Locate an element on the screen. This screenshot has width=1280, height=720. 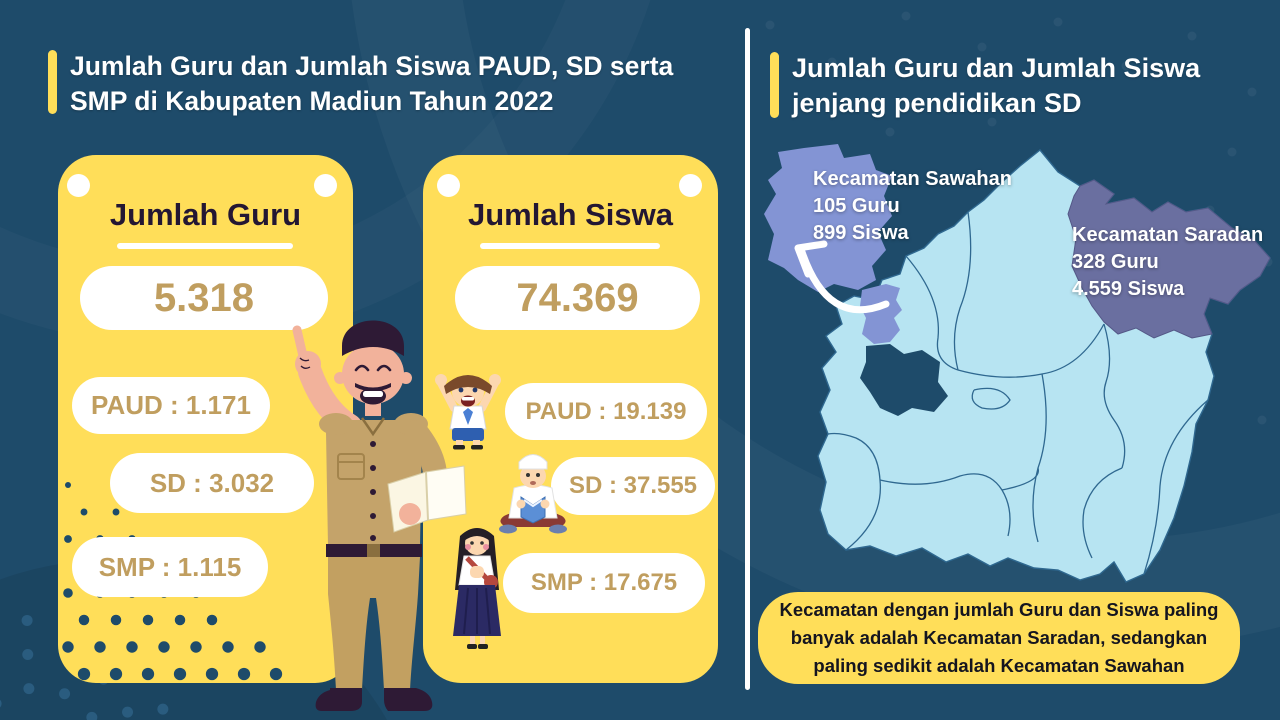
siswa-card-hole-left is located at coordinates (448, 185).